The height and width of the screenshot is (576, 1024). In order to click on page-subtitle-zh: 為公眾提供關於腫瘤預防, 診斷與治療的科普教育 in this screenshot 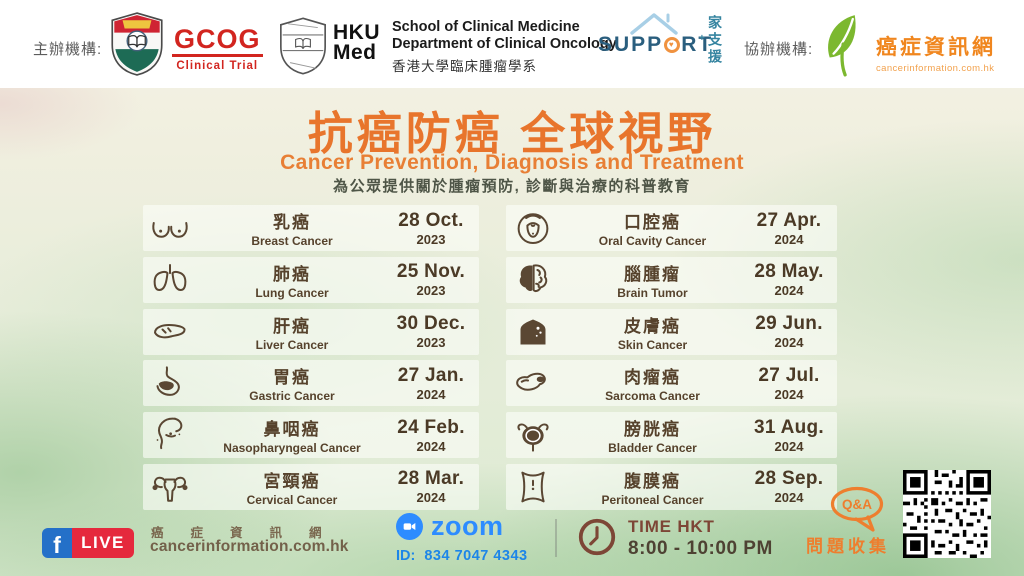, I will do `click(512, 186)`.